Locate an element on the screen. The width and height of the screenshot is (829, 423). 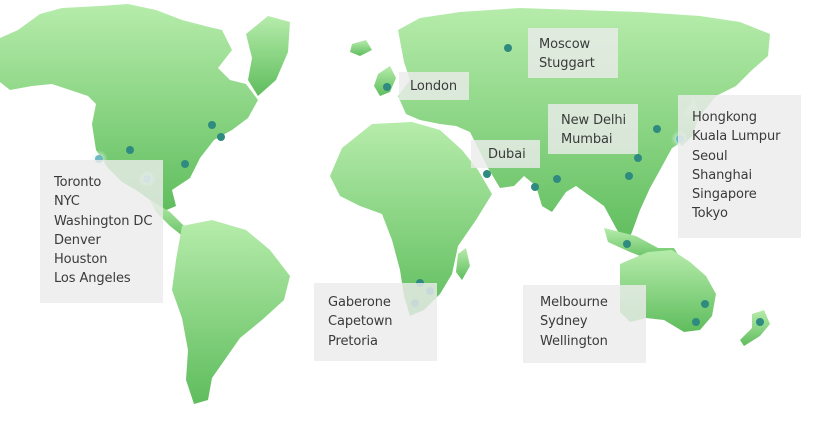
label-box-oceania: Melbourne Sydney Wellington is located at coordinates (584, 324).